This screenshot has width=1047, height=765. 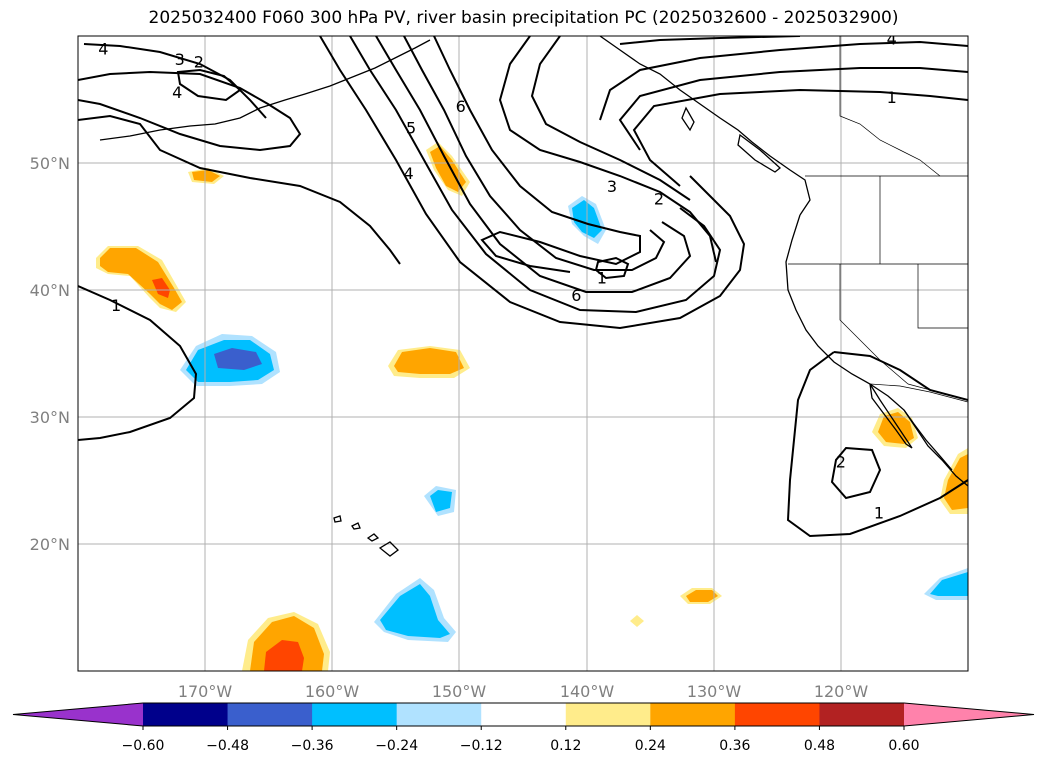 I want to click on colorbar-tick-label: 0.36, so click(x=734, y=746).